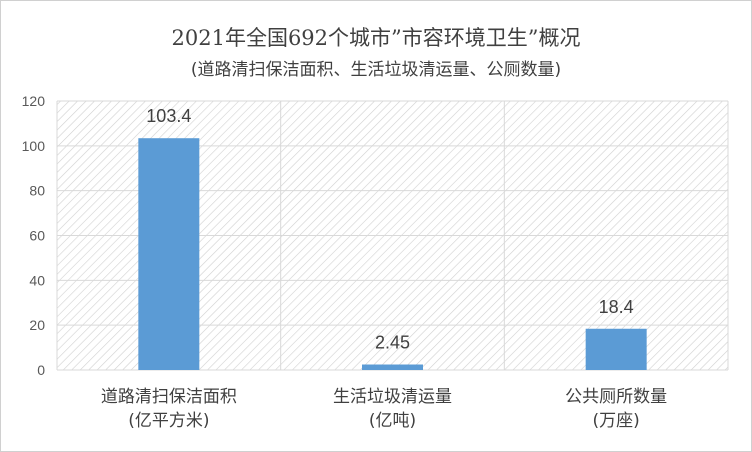  Describe the element at coordinates (168, 421) in the screenshot. I see `category-label: (亿平方米)` at that location.